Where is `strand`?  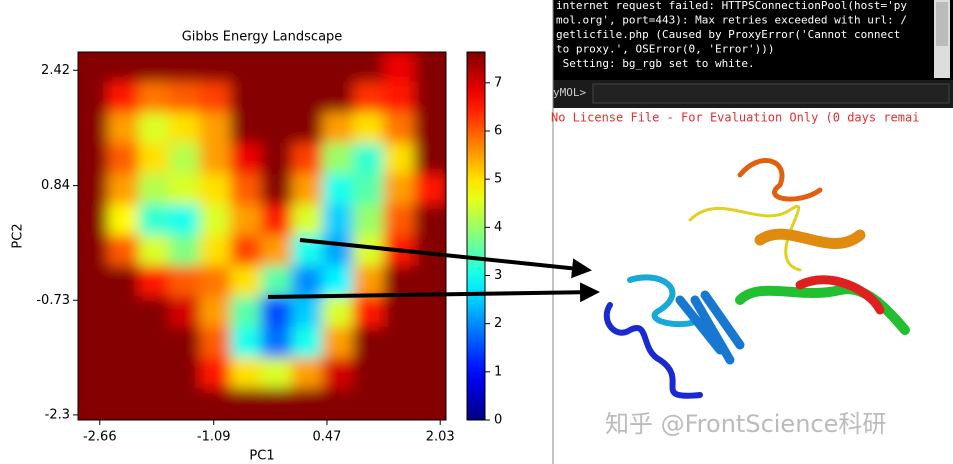
strand is located at coordinates (653, 350).